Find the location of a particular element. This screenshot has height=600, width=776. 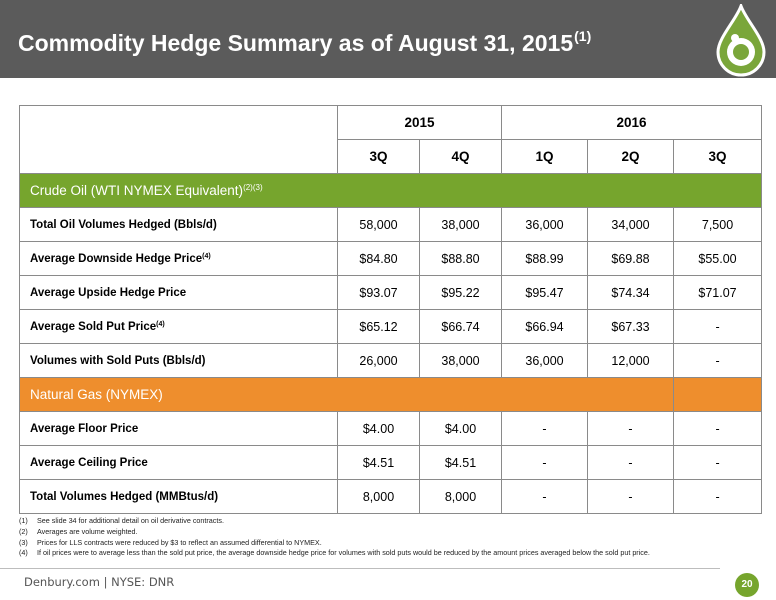

row-label: Total Volumes Hedged (MMBtus/d) is located at coordinates (178, 496).